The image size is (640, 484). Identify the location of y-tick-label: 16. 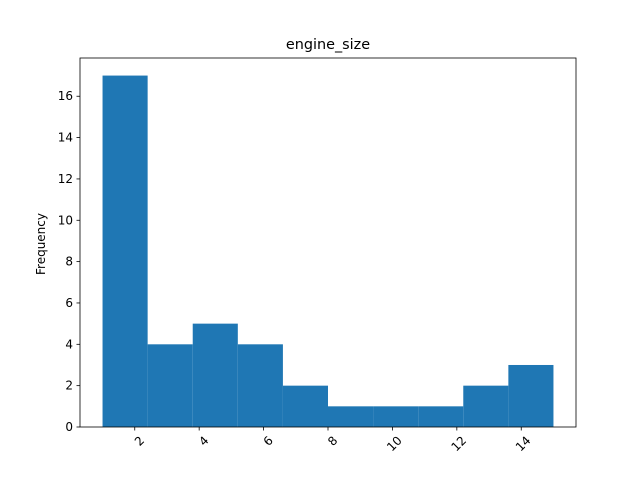
(65, 96).